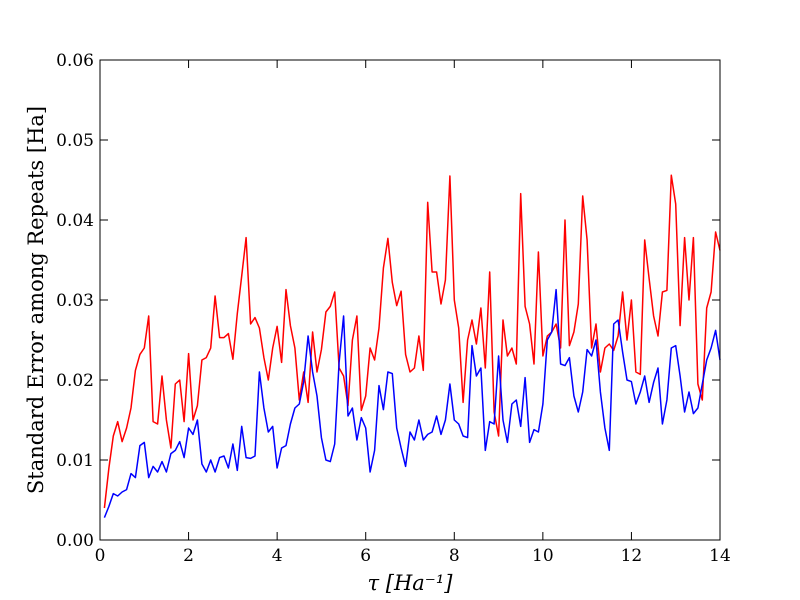 Image resolution: width=800 pixels, height=600 pixels. I want to click on y-tick-label: 0.06, so click(75, 61).